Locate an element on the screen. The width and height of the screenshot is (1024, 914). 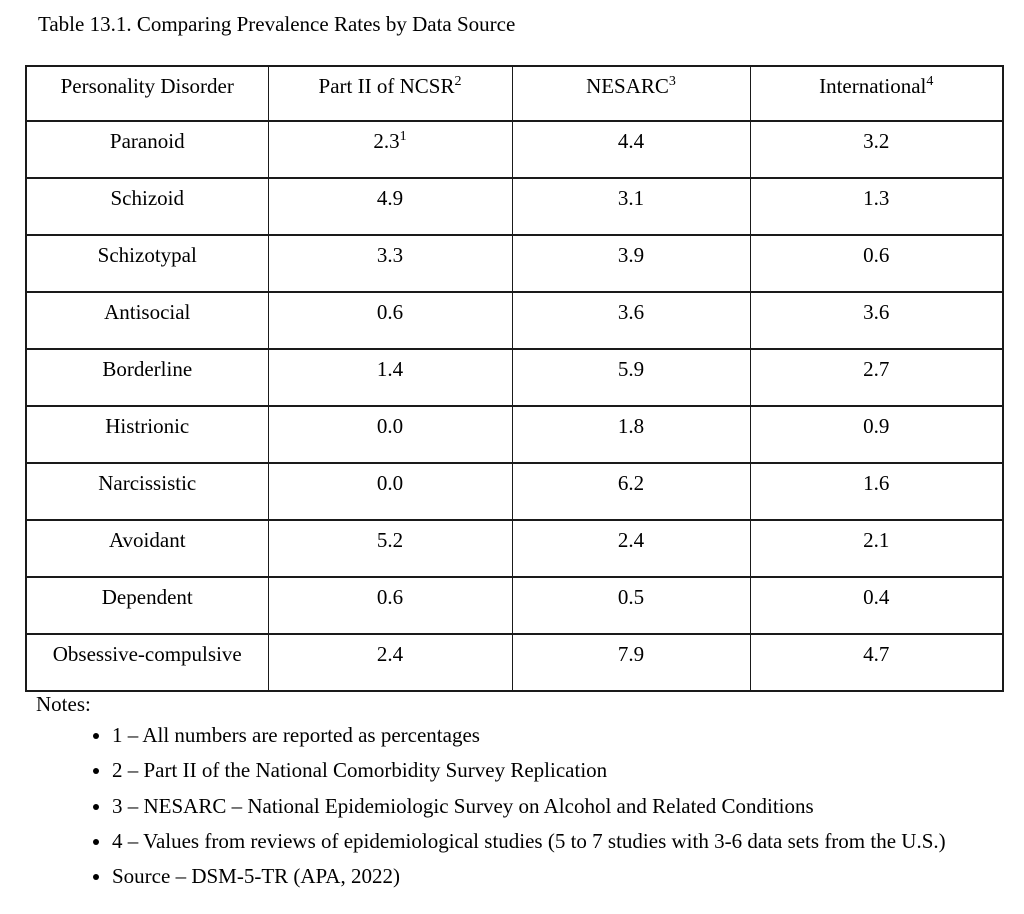
cell-value: 2.3 is located at coordinates (386, 141).